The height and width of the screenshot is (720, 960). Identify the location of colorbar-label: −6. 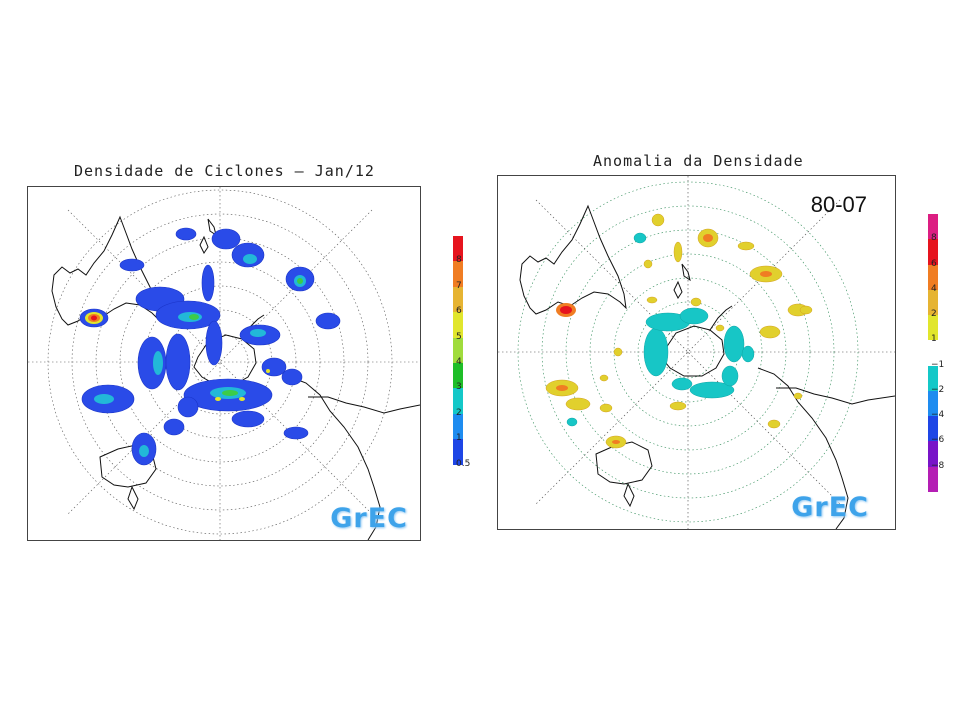
(938, 440).